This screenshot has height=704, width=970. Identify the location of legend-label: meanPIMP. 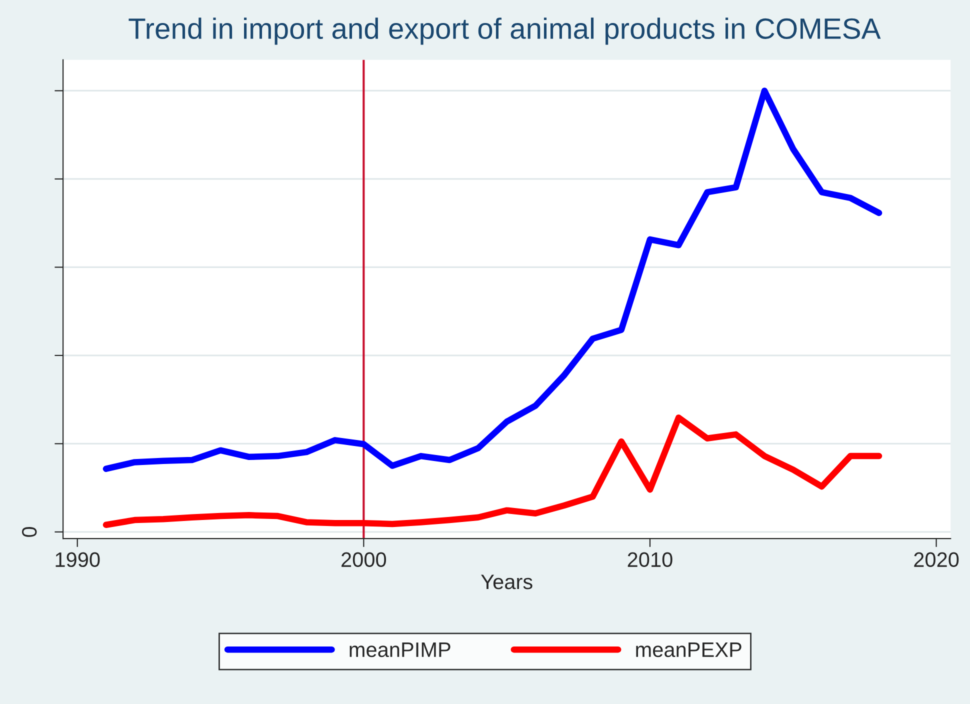
(400, 650).